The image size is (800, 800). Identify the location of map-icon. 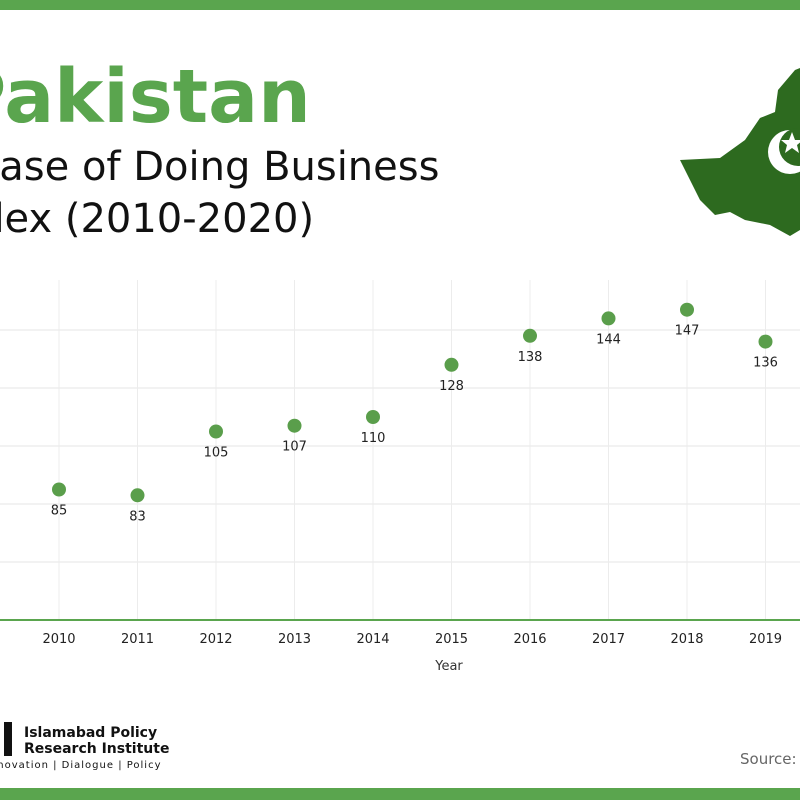
(740, 152).